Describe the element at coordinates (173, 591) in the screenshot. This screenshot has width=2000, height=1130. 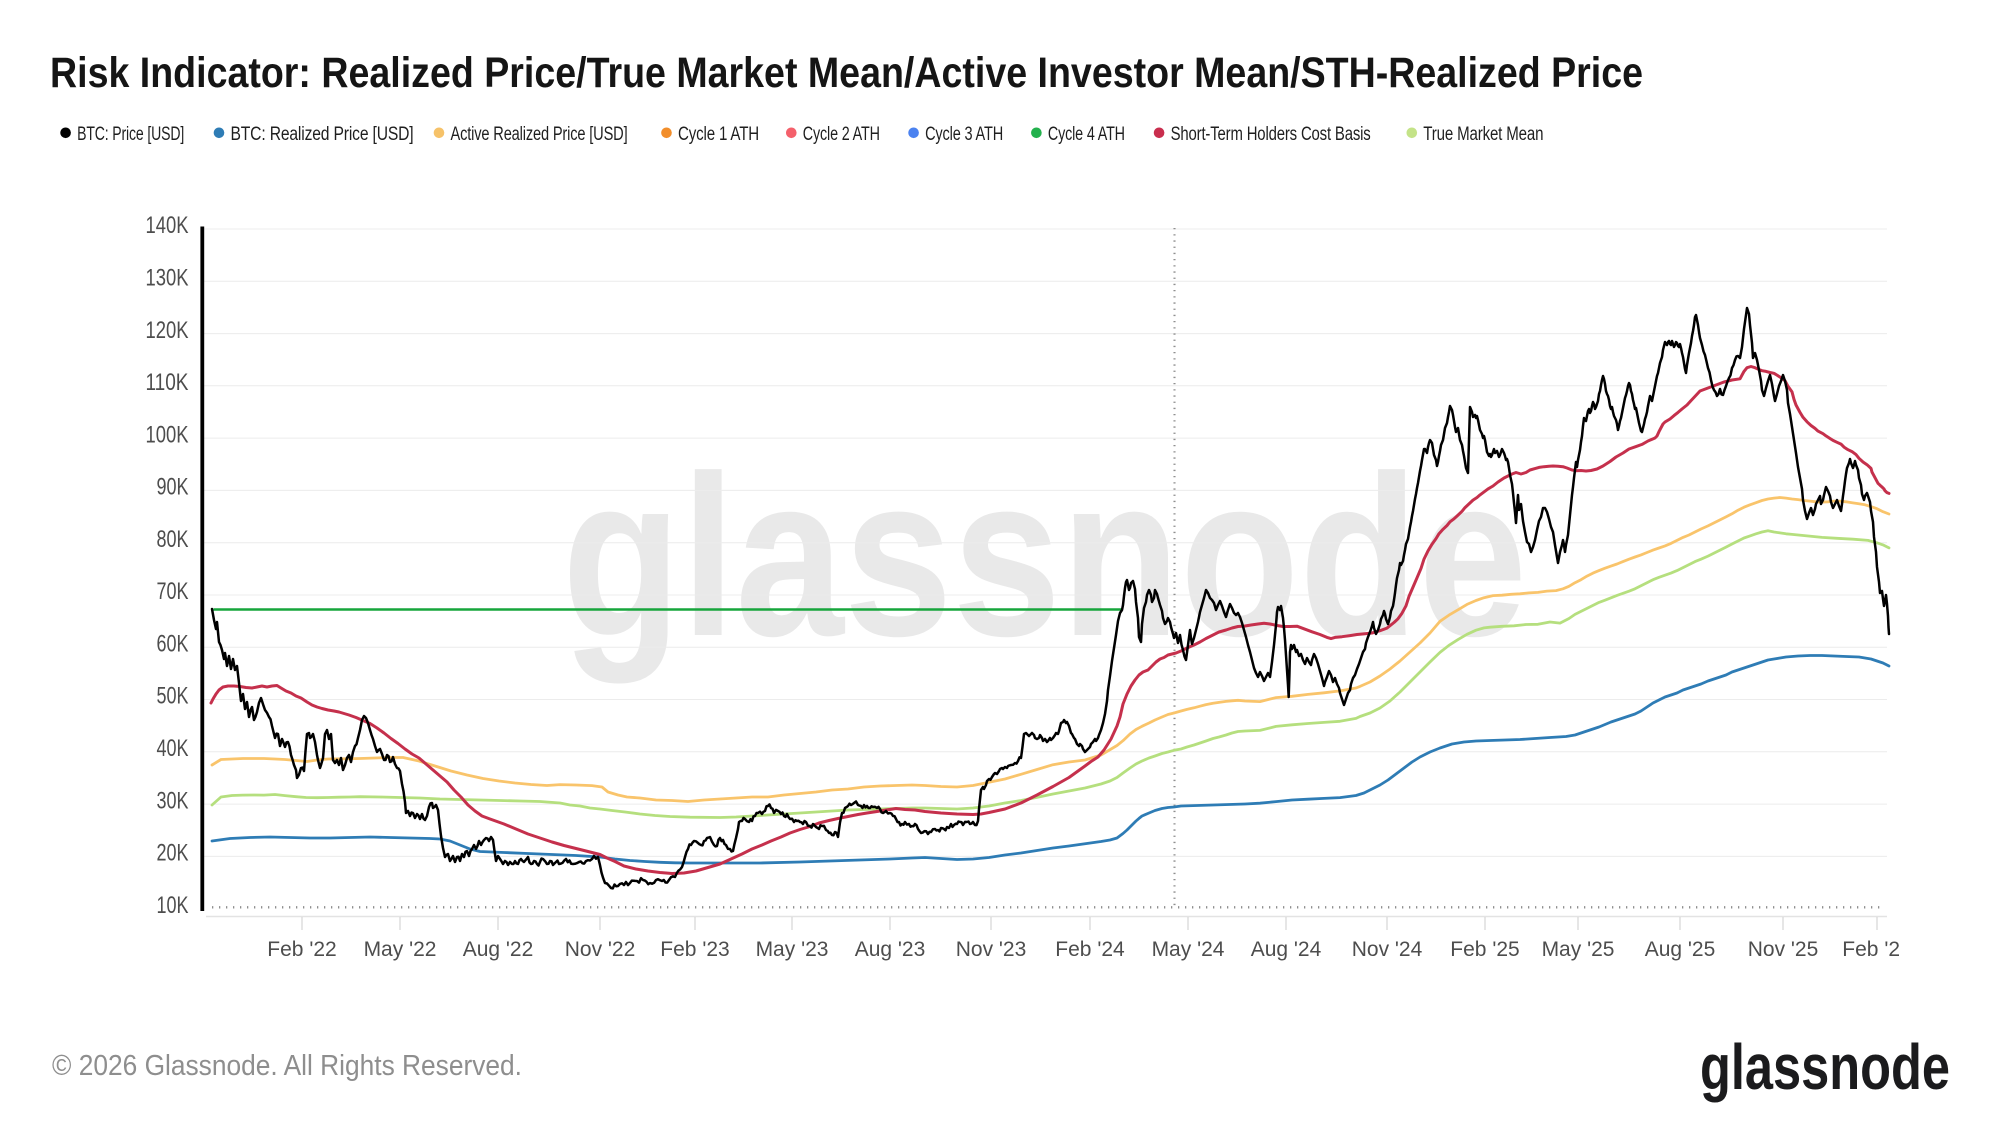
I see `svg-text: 70K` at that location.